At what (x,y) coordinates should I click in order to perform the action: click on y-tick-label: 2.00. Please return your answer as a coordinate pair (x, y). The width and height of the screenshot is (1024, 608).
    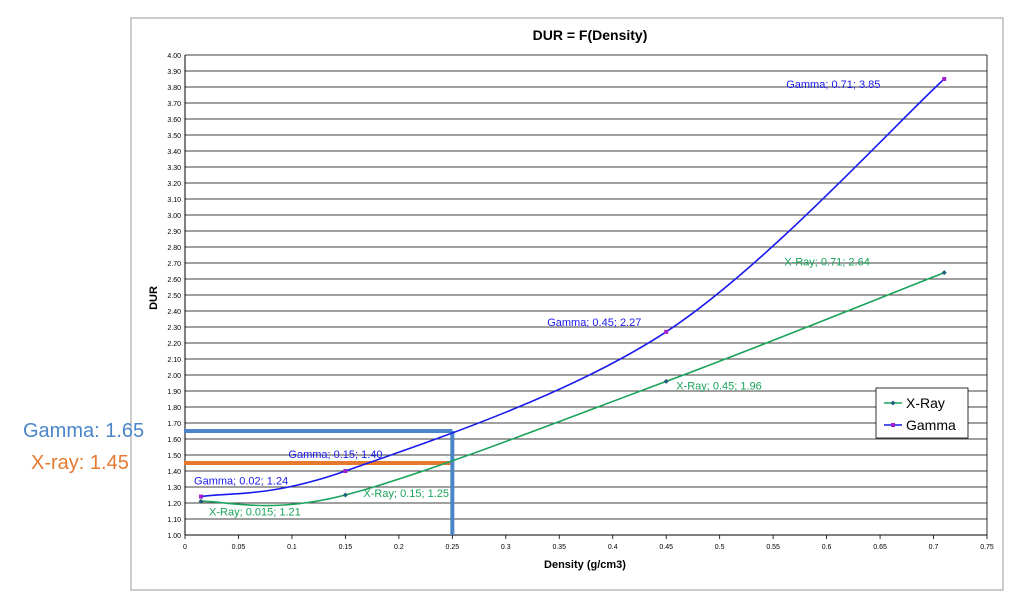
    Looking at the image, I should click on (174, 376).